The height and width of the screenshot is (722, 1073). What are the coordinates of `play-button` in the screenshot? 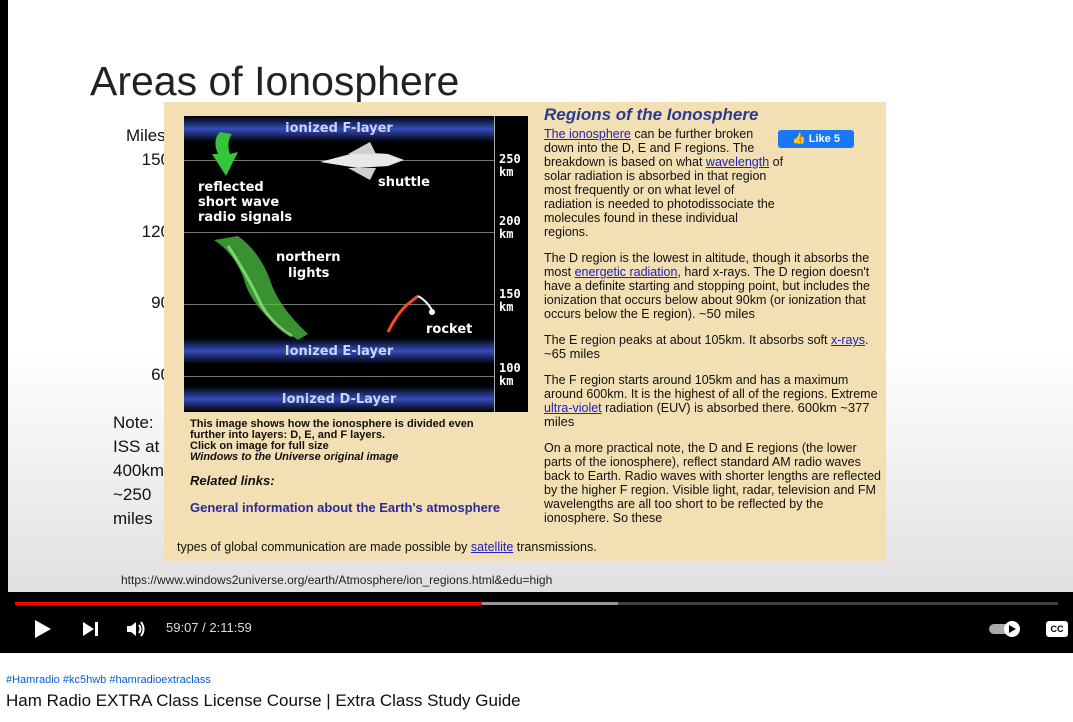 It's located at (42, 629).